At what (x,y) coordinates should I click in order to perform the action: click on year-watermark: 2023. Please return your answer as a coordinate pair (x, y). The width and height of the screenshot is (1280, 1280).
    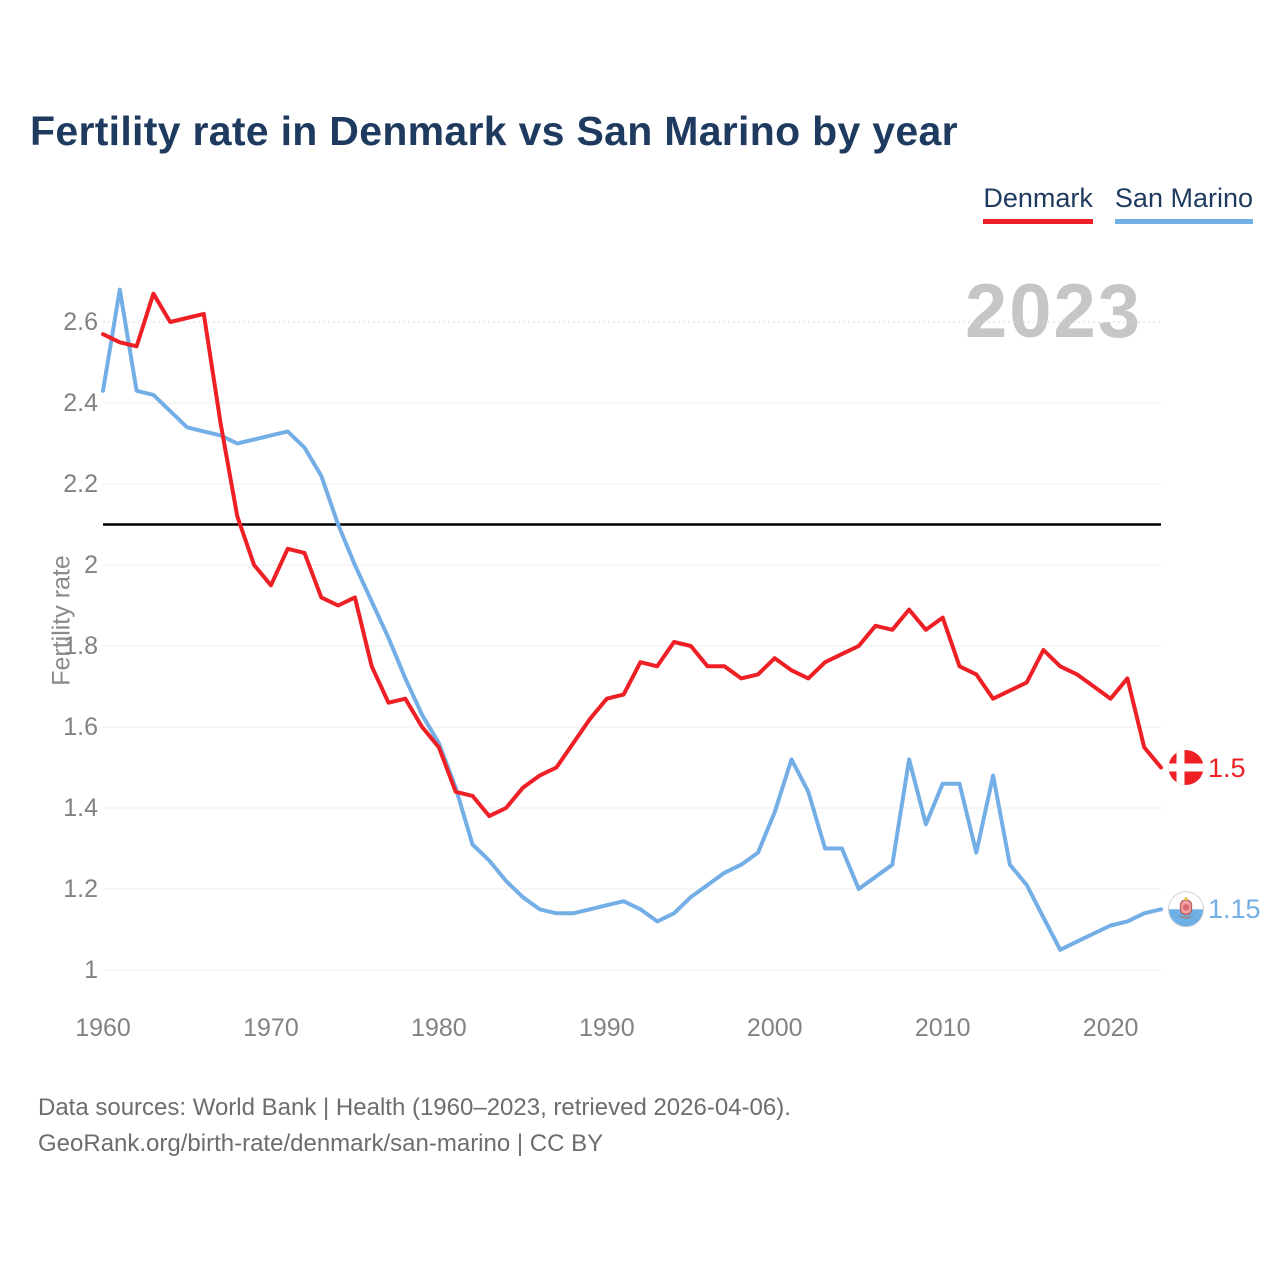
    Looking at the image, I should click on (1054, 311).